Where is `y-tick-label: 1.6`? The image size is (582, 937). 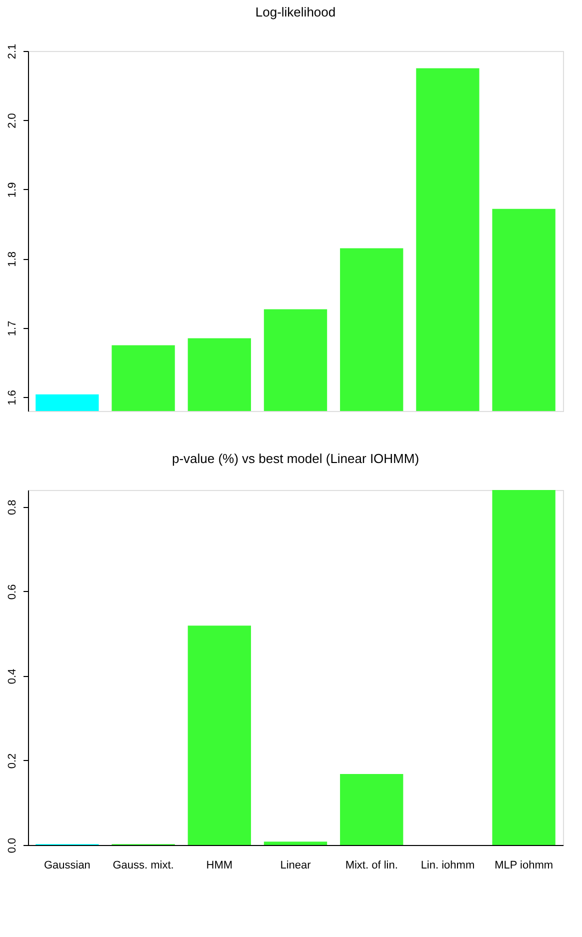
y-tick-label: 1.6 is located at coordinates (12, 398).